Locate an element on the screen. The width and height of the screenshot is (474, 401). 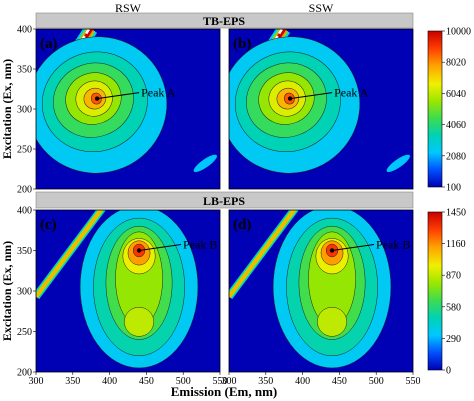
x-axis-label: Emission (Em, nm) is located at coordinates (224, 391).